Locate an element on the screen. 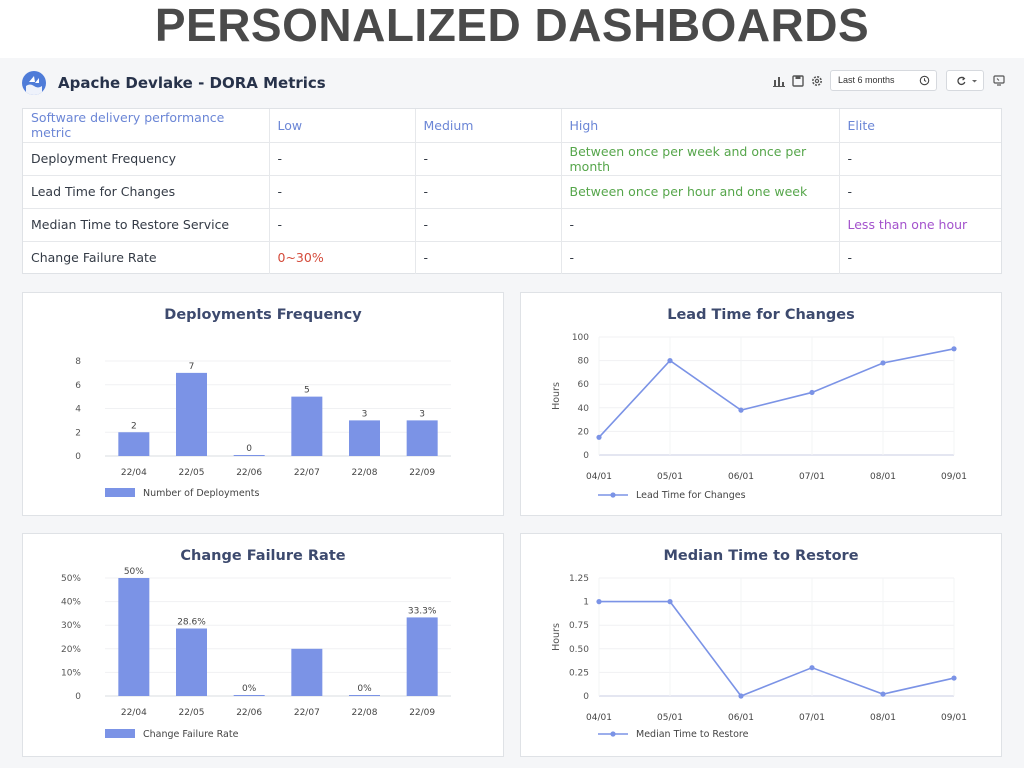 This screenshot has height=768, width=1024. column-header-high: High is located at coordinates (700, 126).